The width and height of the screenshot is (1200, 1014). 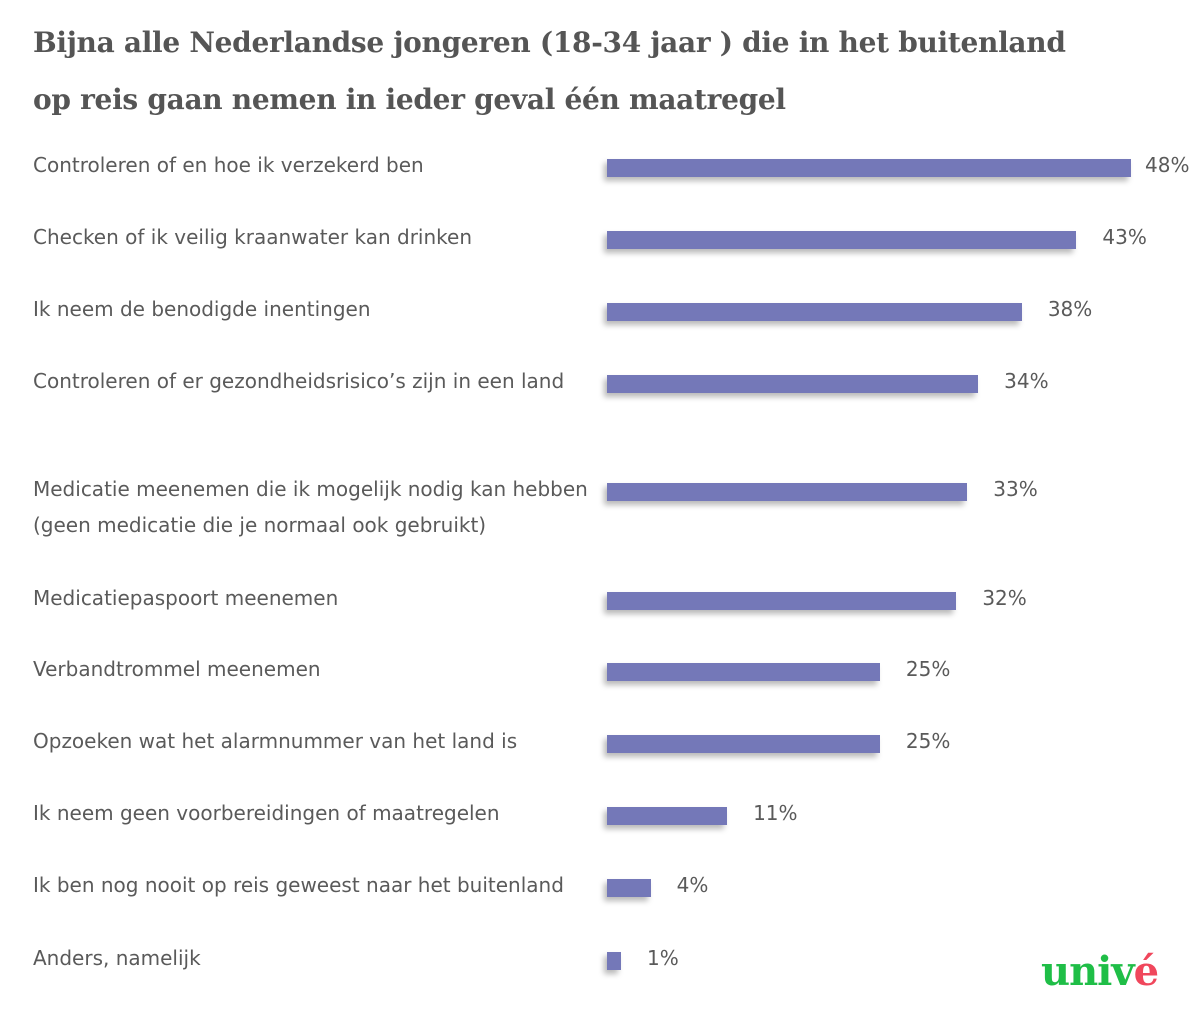 What do you see at coordinates (1004, 598) in the screenshot?
I see `value-label: 32%` at bounding box center [1004, 598].